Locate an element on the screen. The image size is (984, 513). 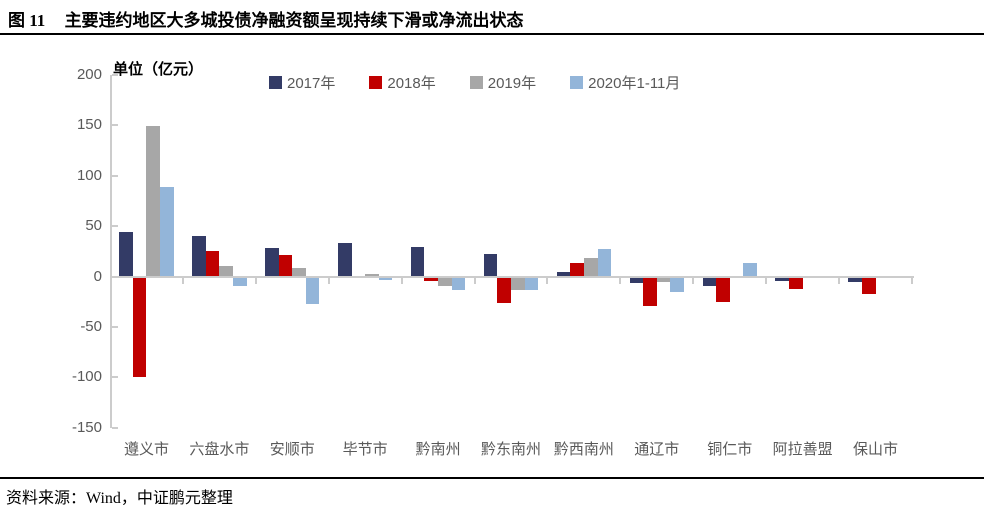
bar-s3-g2 is located at coordinates (226, 271).